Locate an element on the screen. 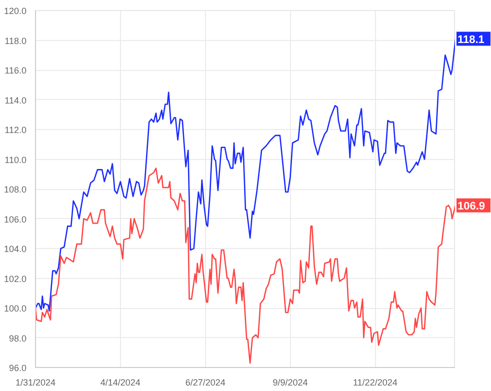  y-tick-label: 100.0 is located at coordinates (15, 309).